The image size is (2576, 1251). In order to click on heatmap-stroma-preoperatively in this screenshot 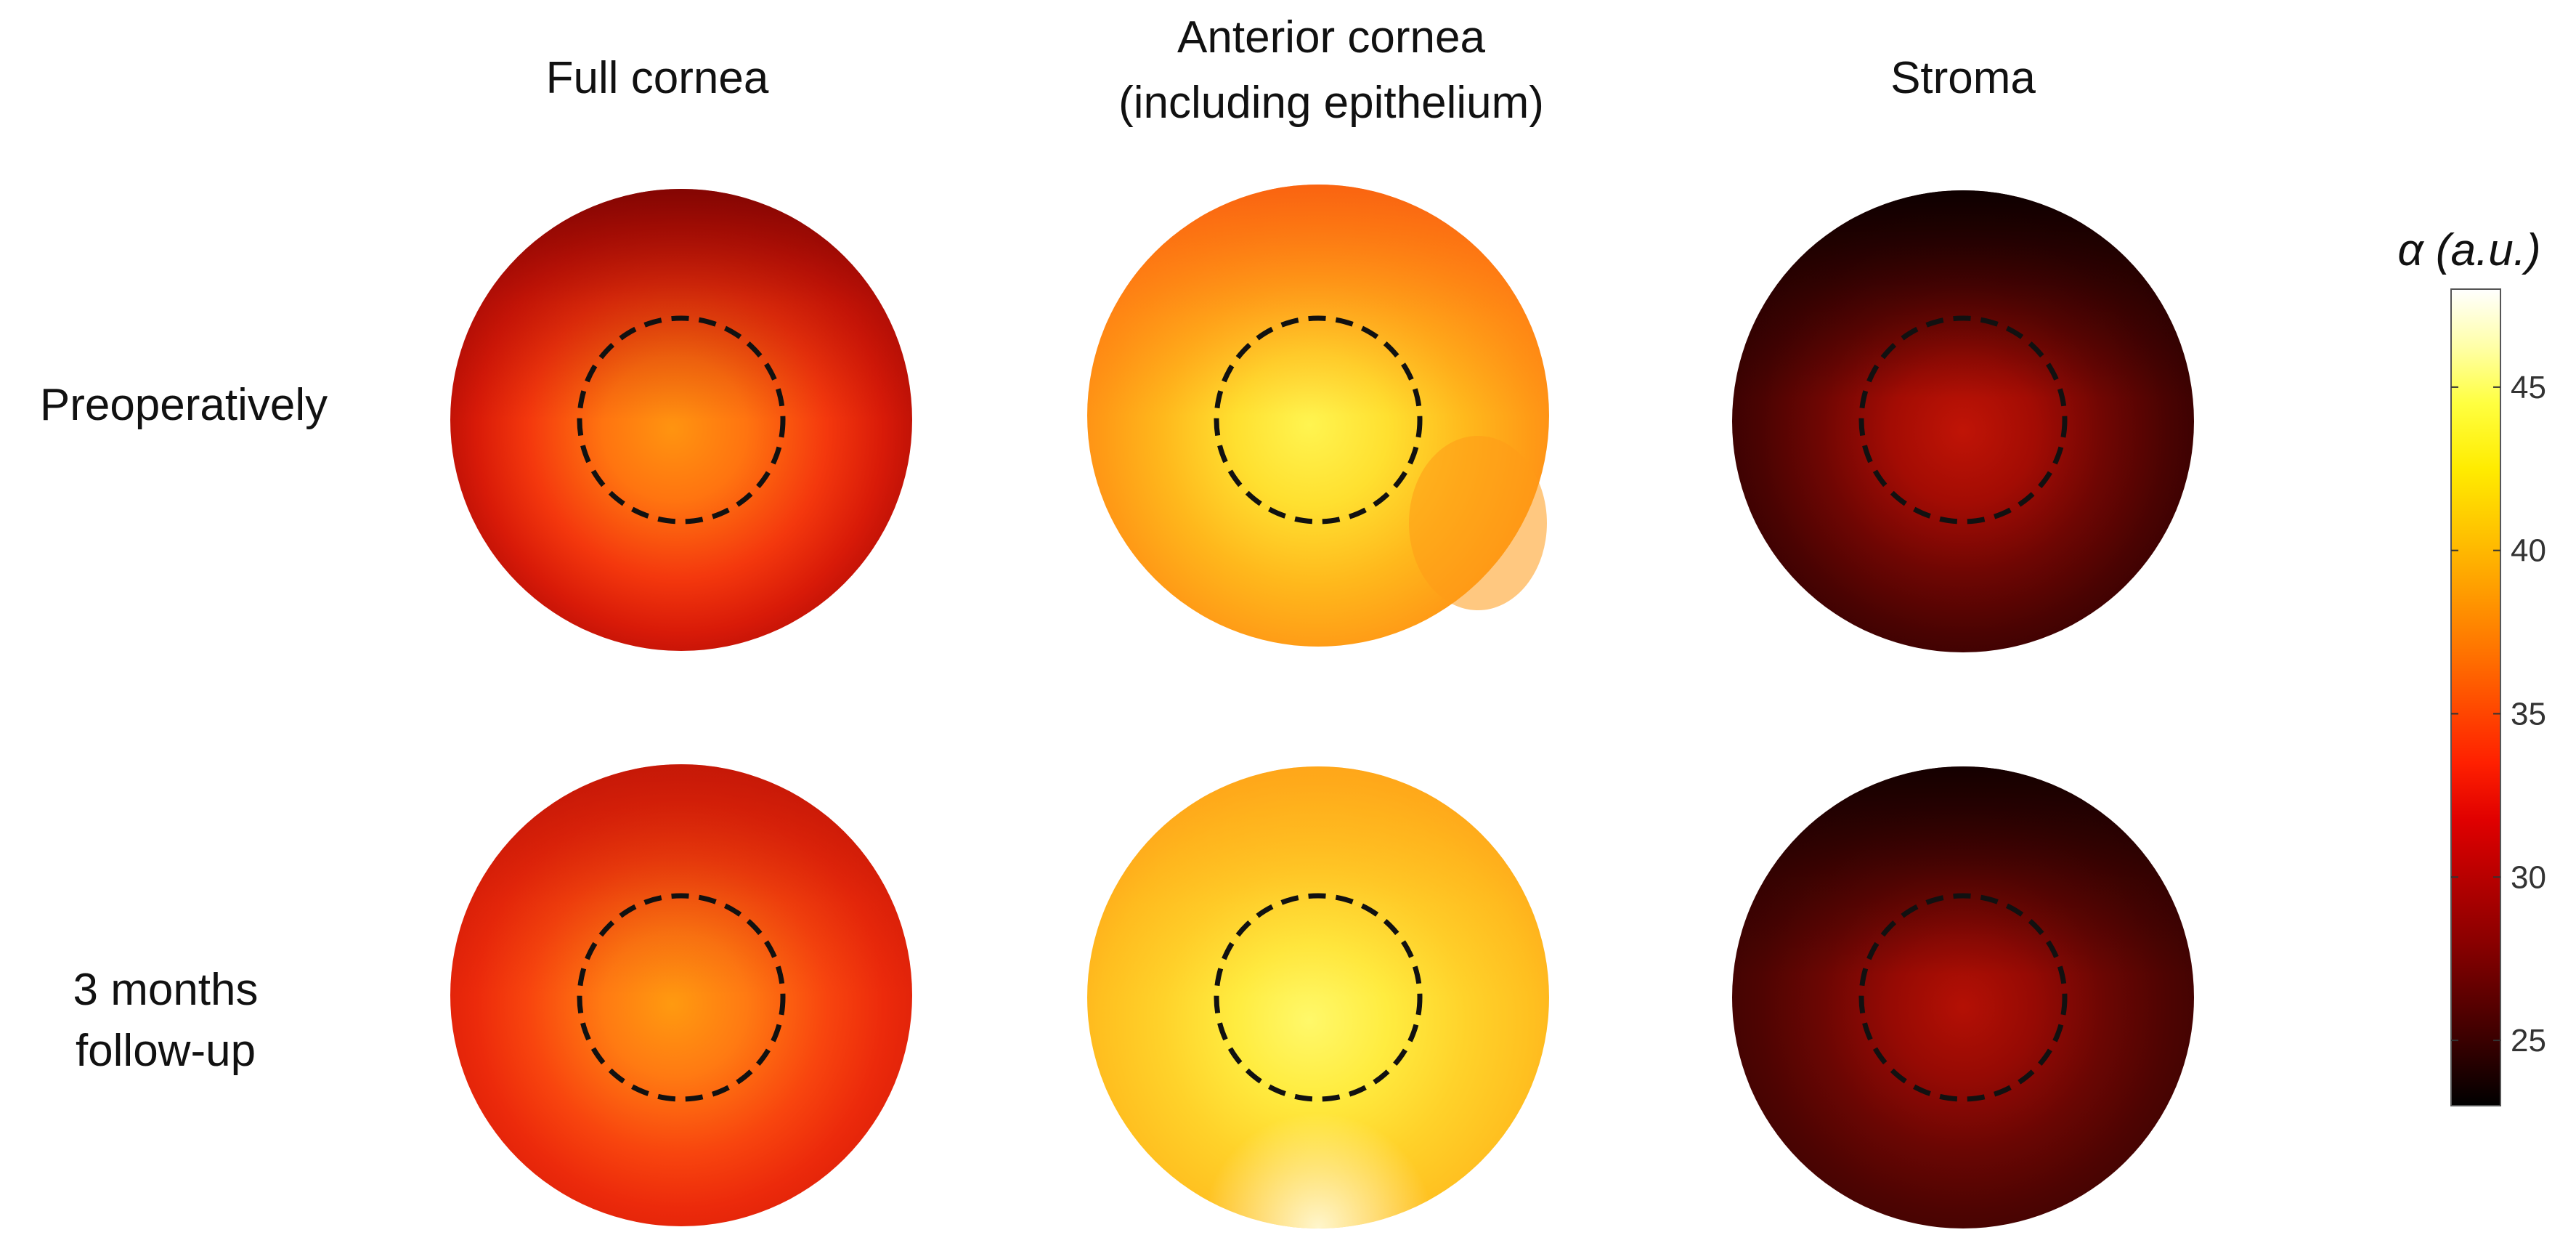, I will do `click(1963, 421)`.